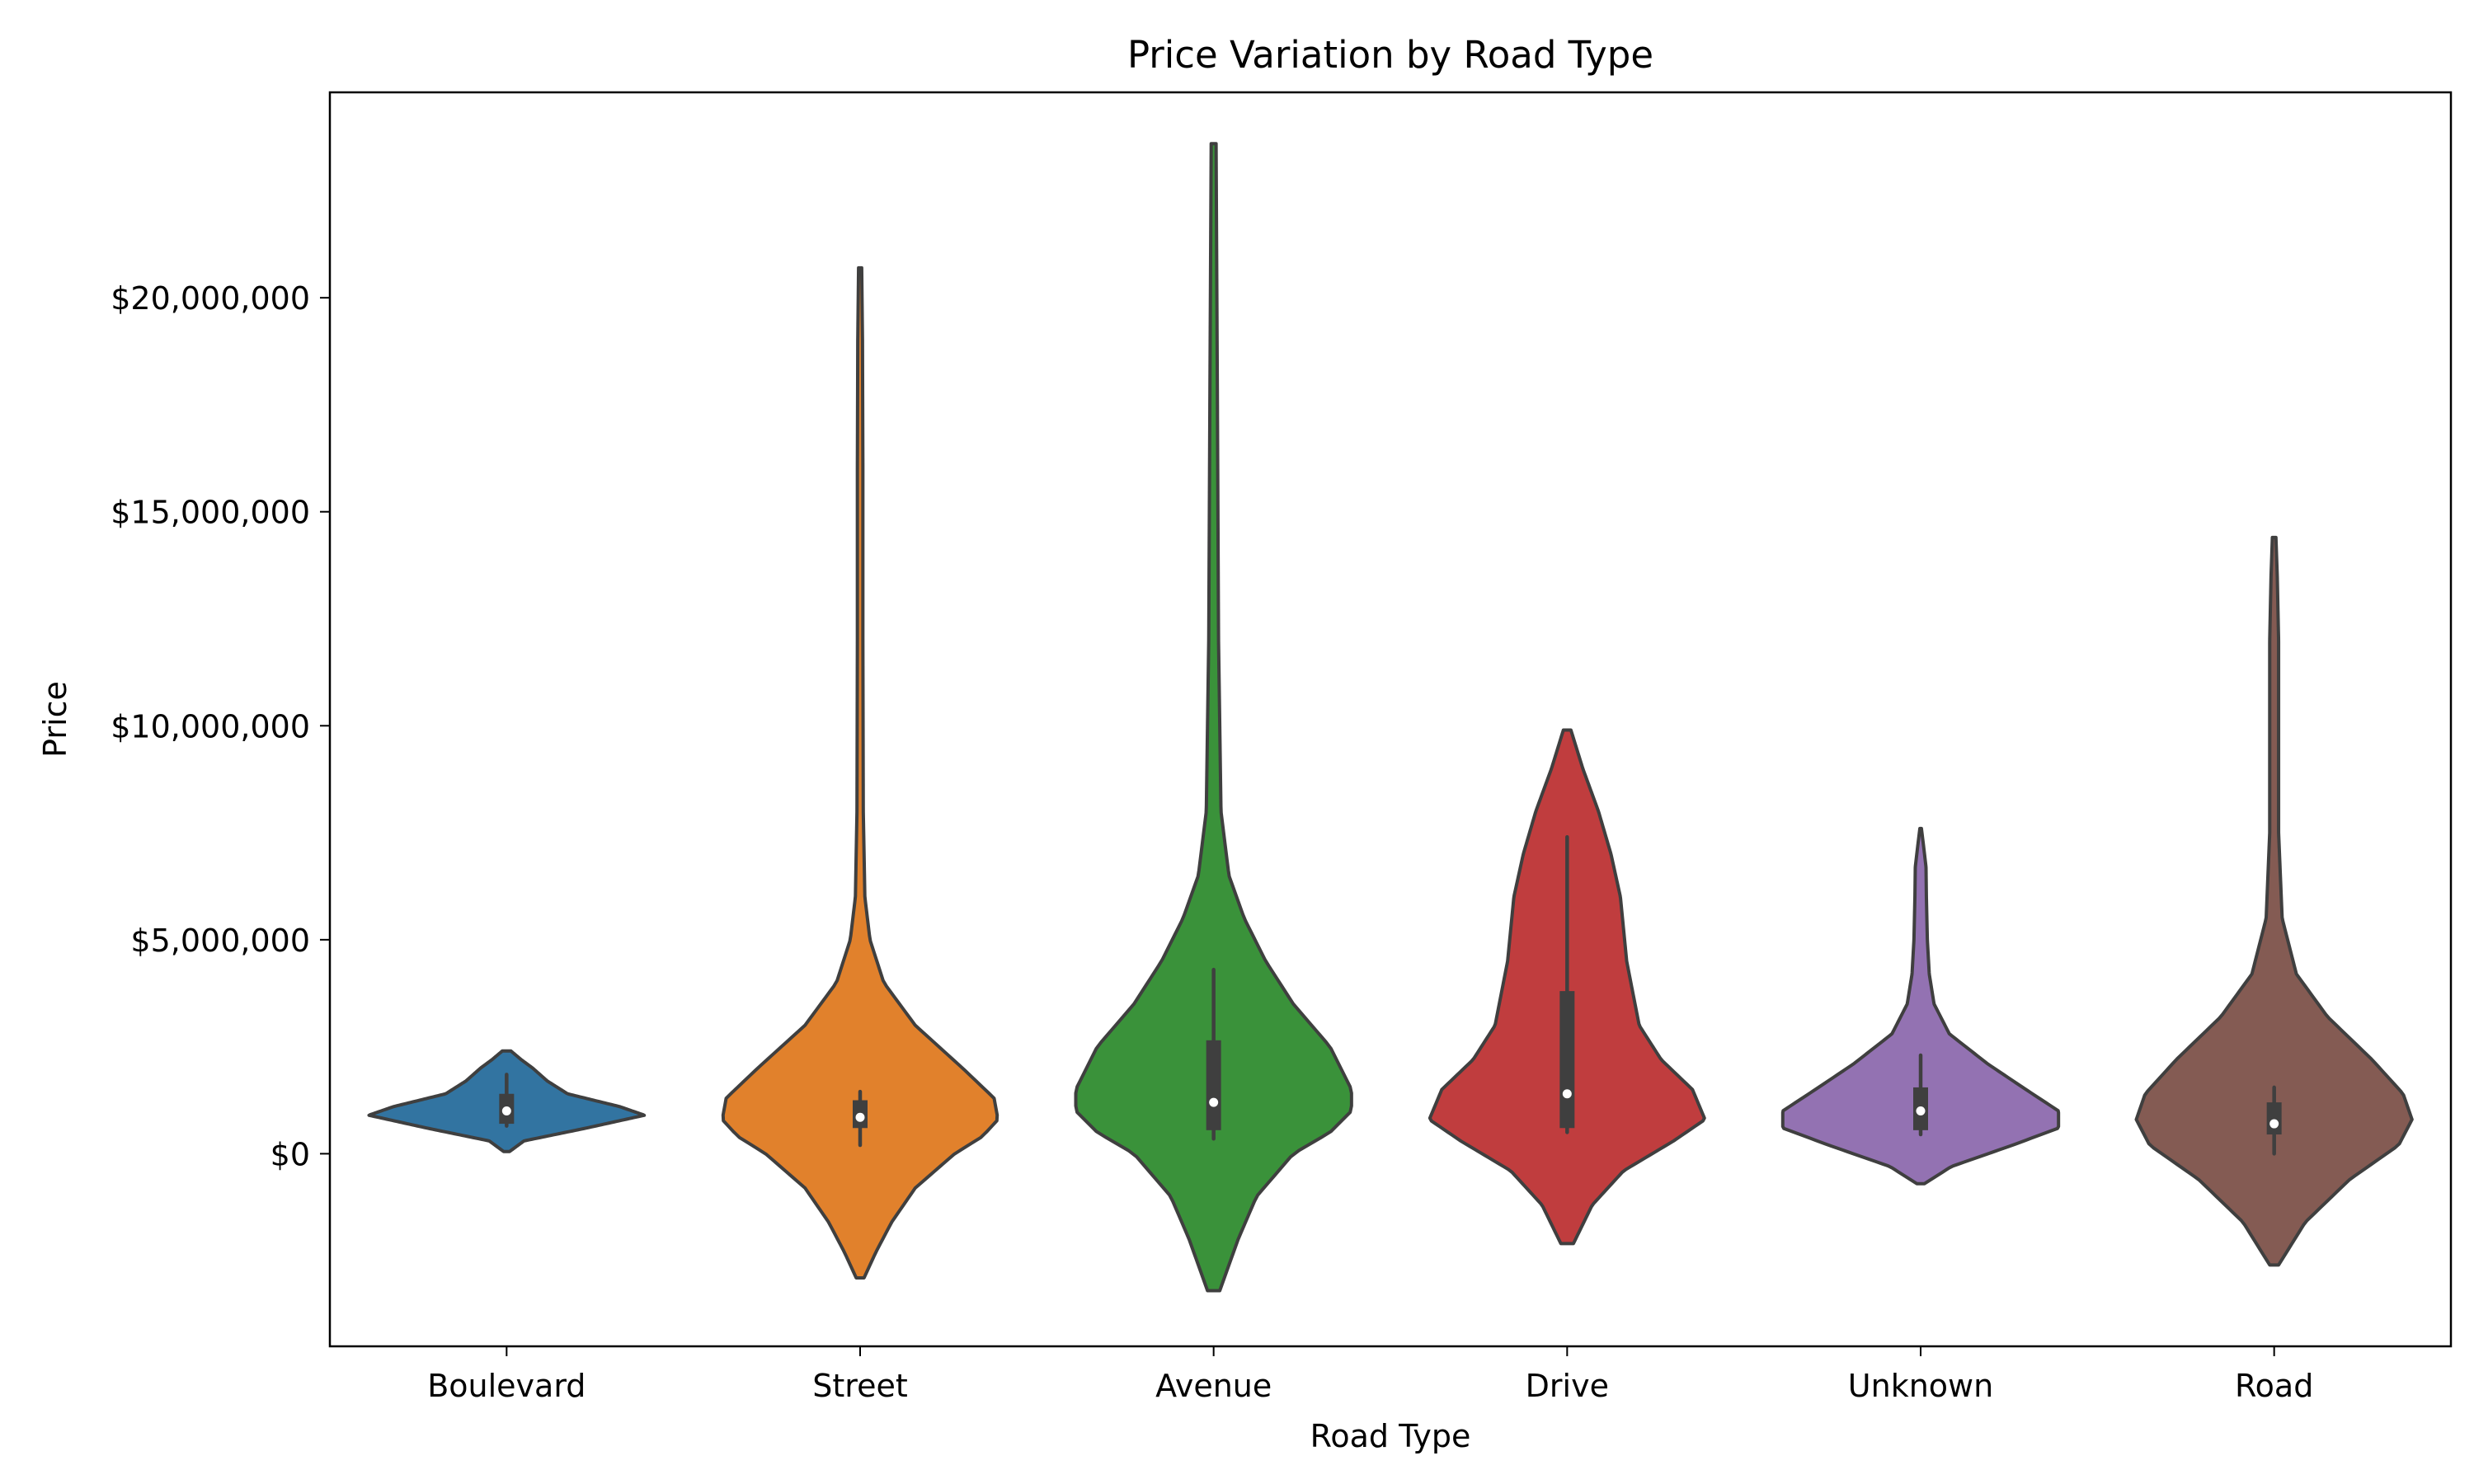 This screenshot has height=1484, width=2474. What do you see at coordinates (859, 1386) in the screenshot?
I see `x-tick-label: Street` at bounding box center [859, 1386].